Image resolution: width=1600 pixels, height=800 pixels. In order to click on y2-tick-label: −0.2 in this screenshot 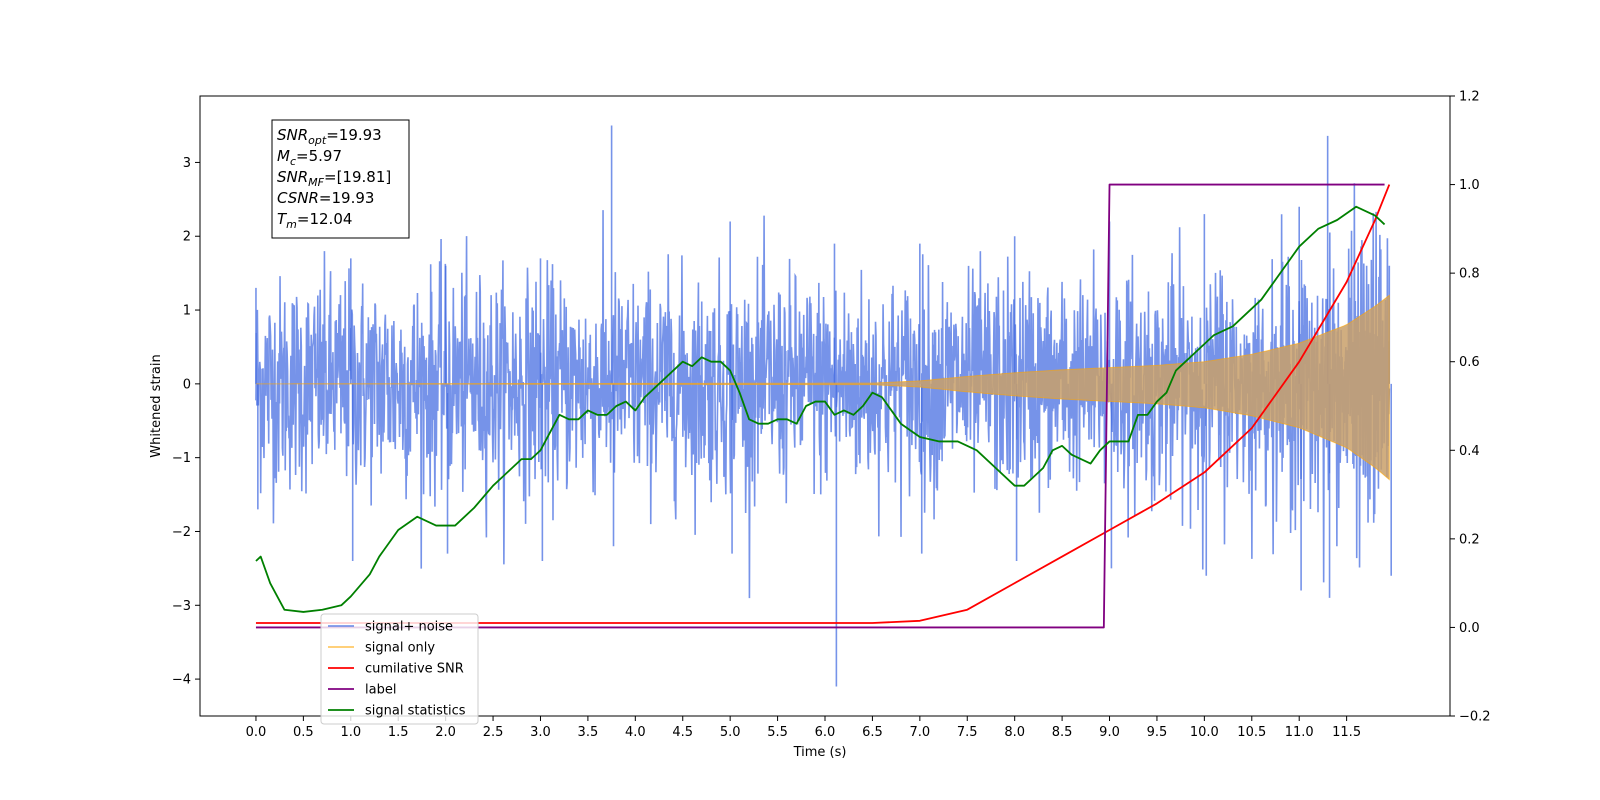, I will do `click(1475, 717)`.